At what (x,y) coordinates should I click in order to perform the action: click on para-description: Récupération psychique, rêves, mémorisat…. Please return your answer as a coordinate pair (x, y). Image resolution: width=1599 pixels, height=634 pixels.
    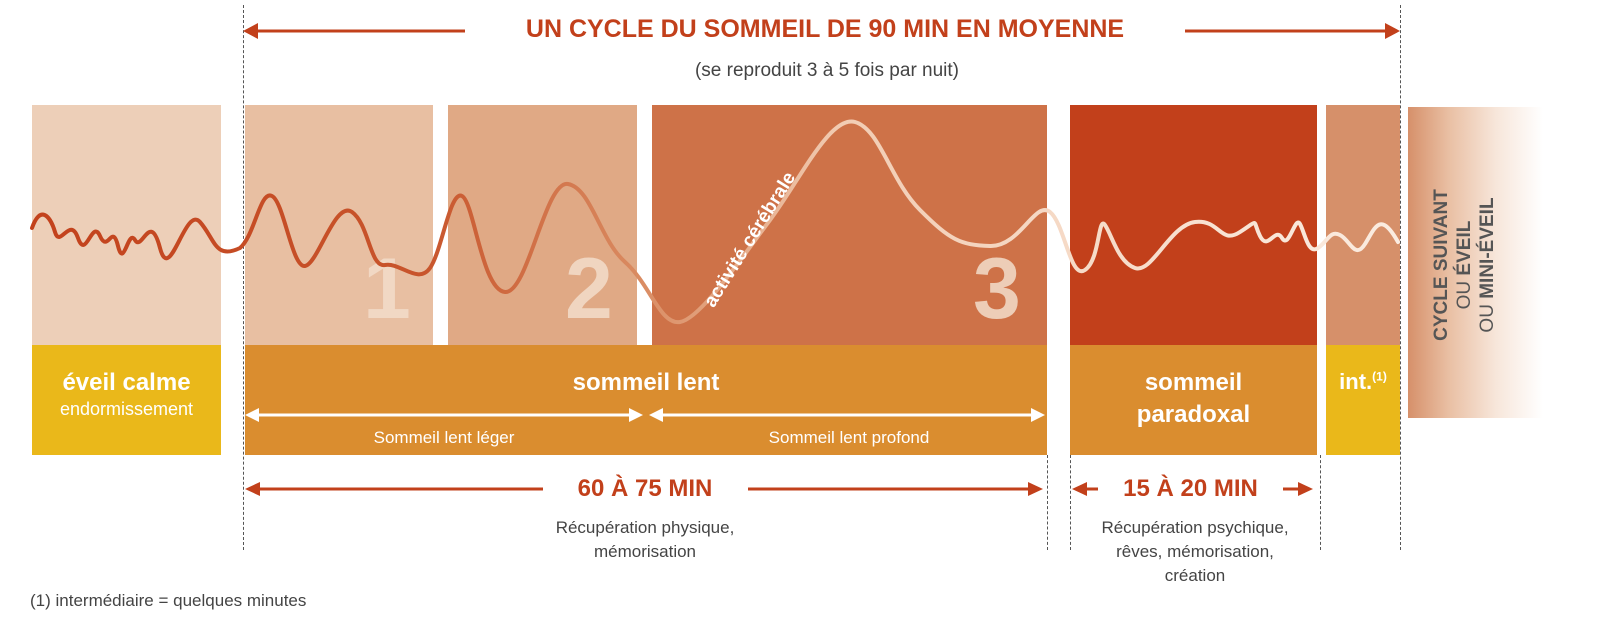
    Looking at the image, I should click on (1195, 552).